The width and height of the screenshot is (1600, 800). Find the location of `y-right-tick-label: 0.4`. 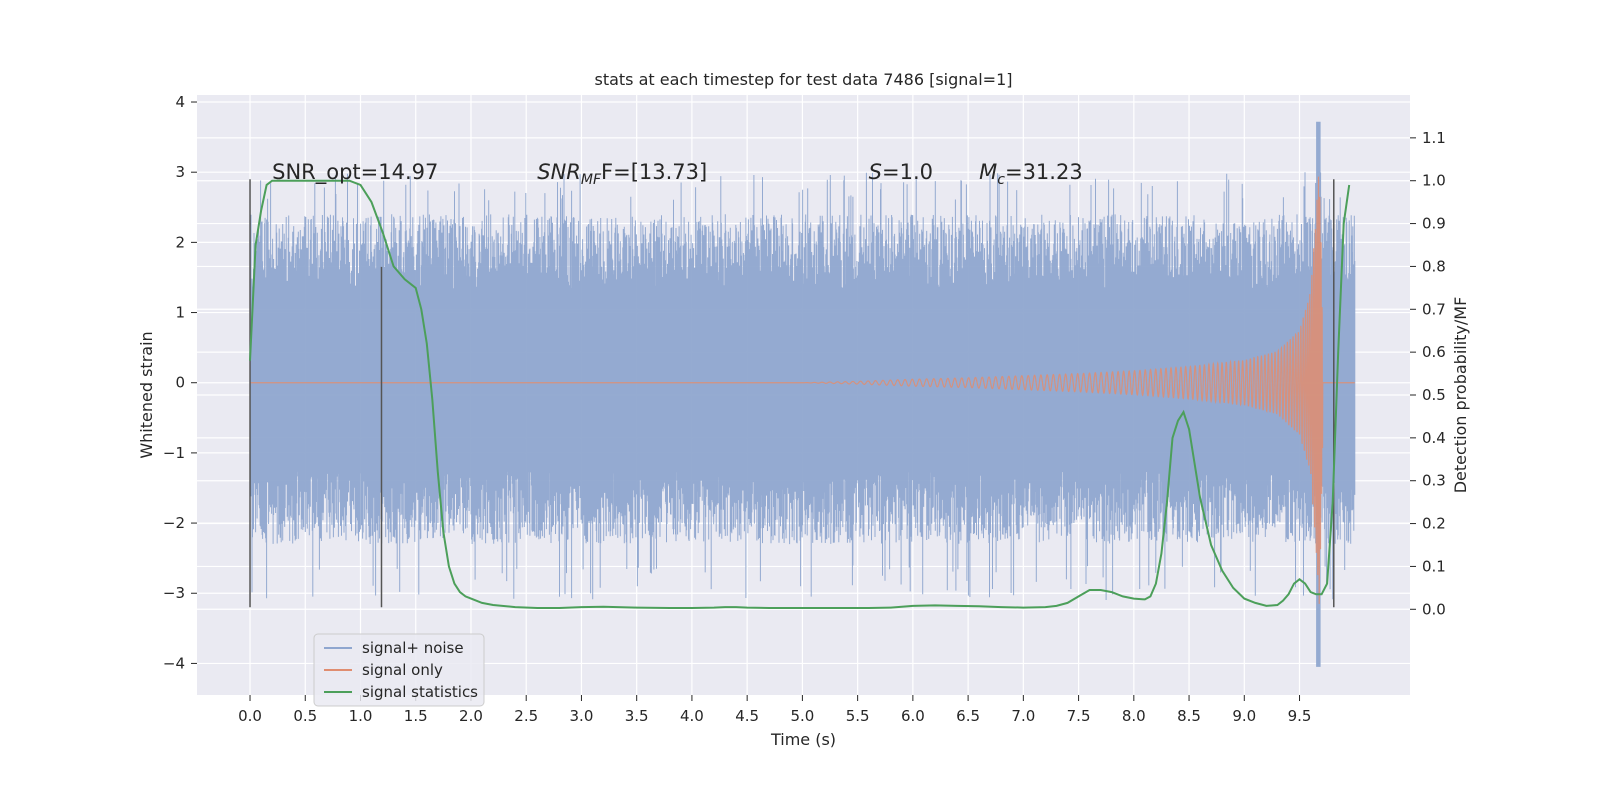

y-right-tick-label: 0.4 is located at coordinates (1434, 438).